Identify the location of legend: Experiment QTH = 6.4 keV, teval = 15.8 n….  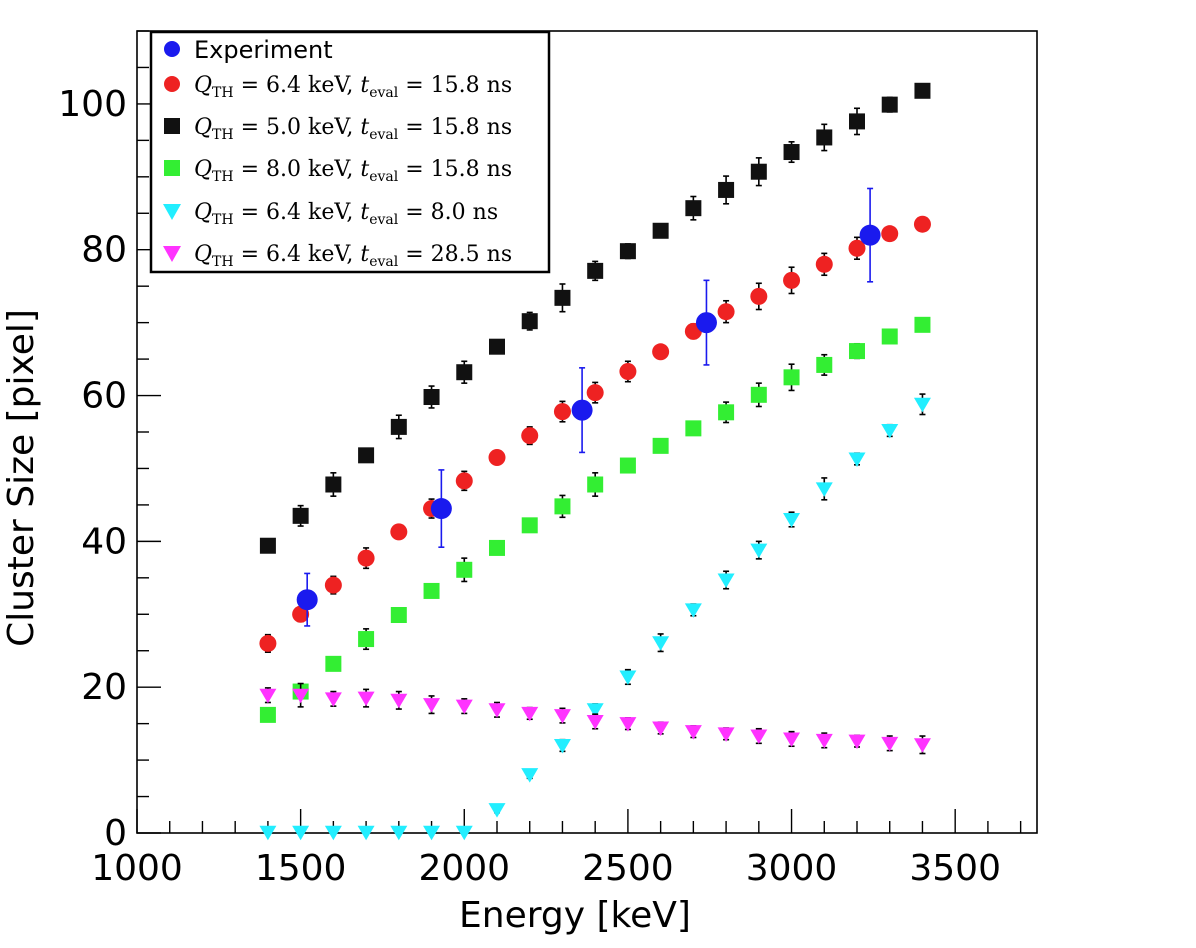
(350, 152).